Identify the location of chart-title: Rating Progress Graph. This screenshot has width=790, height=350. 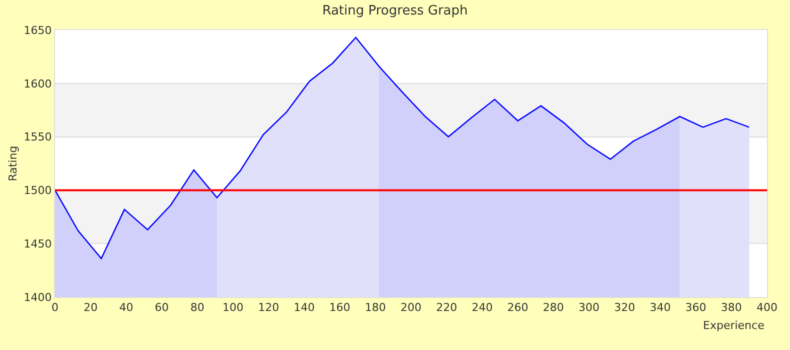
(395, 10).